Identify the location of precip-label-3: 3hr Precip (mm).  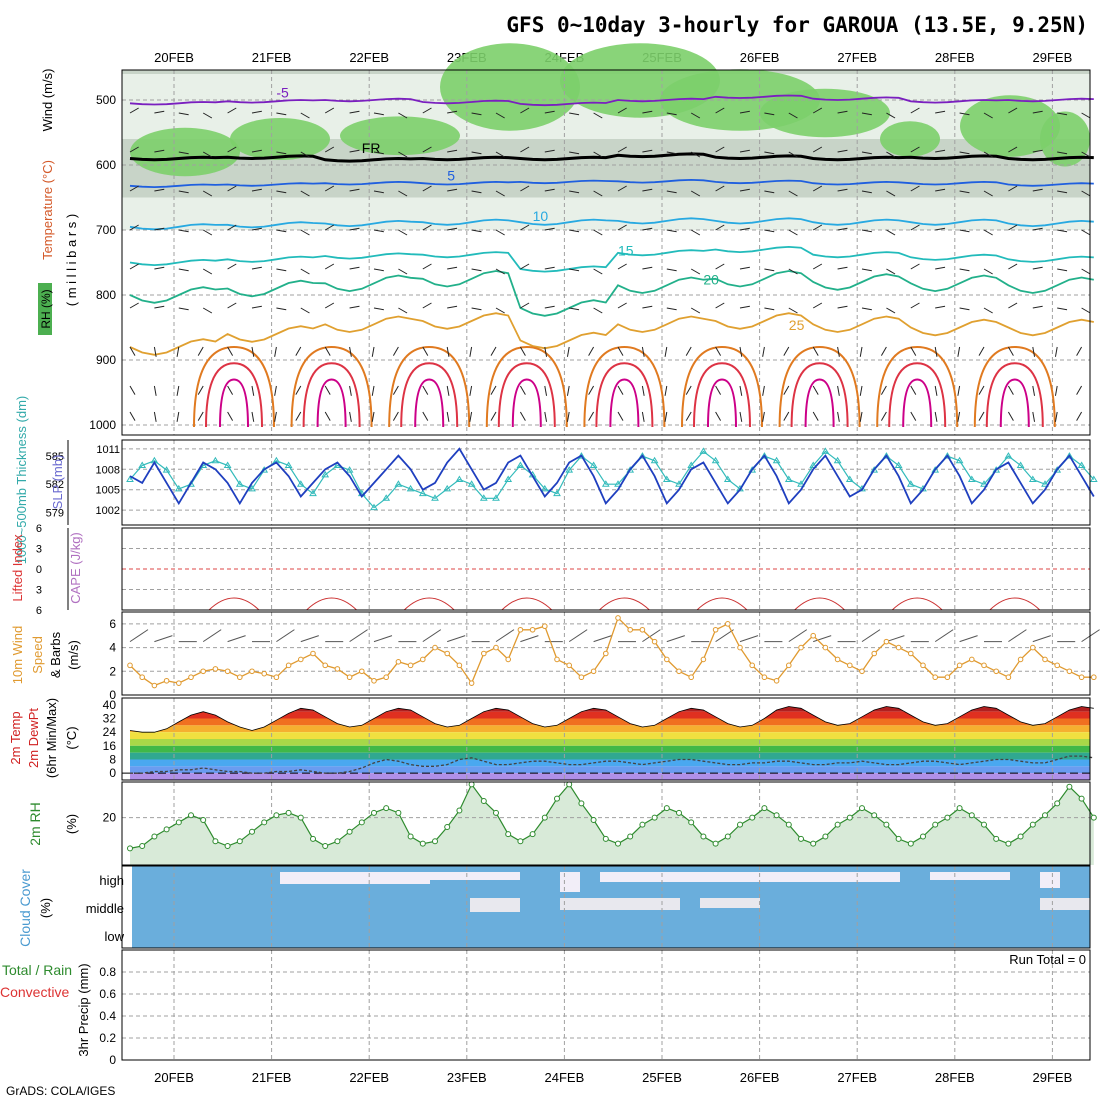
(83, 1009).